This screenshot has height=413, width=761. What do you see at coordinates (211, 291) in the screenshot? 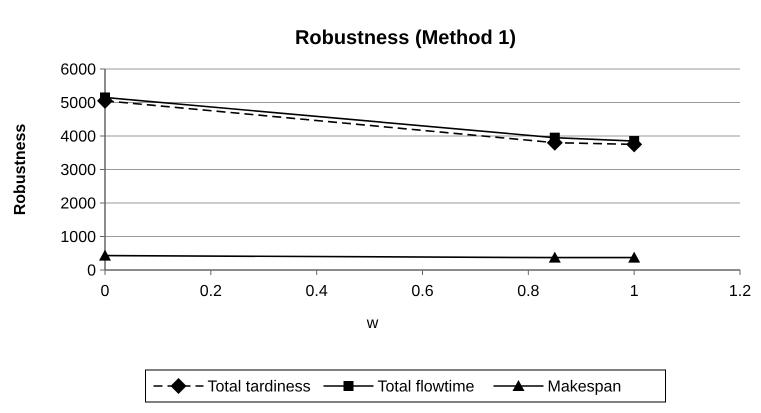
I see `x-tick-label: 0.2` at bounding box center [211, 291].